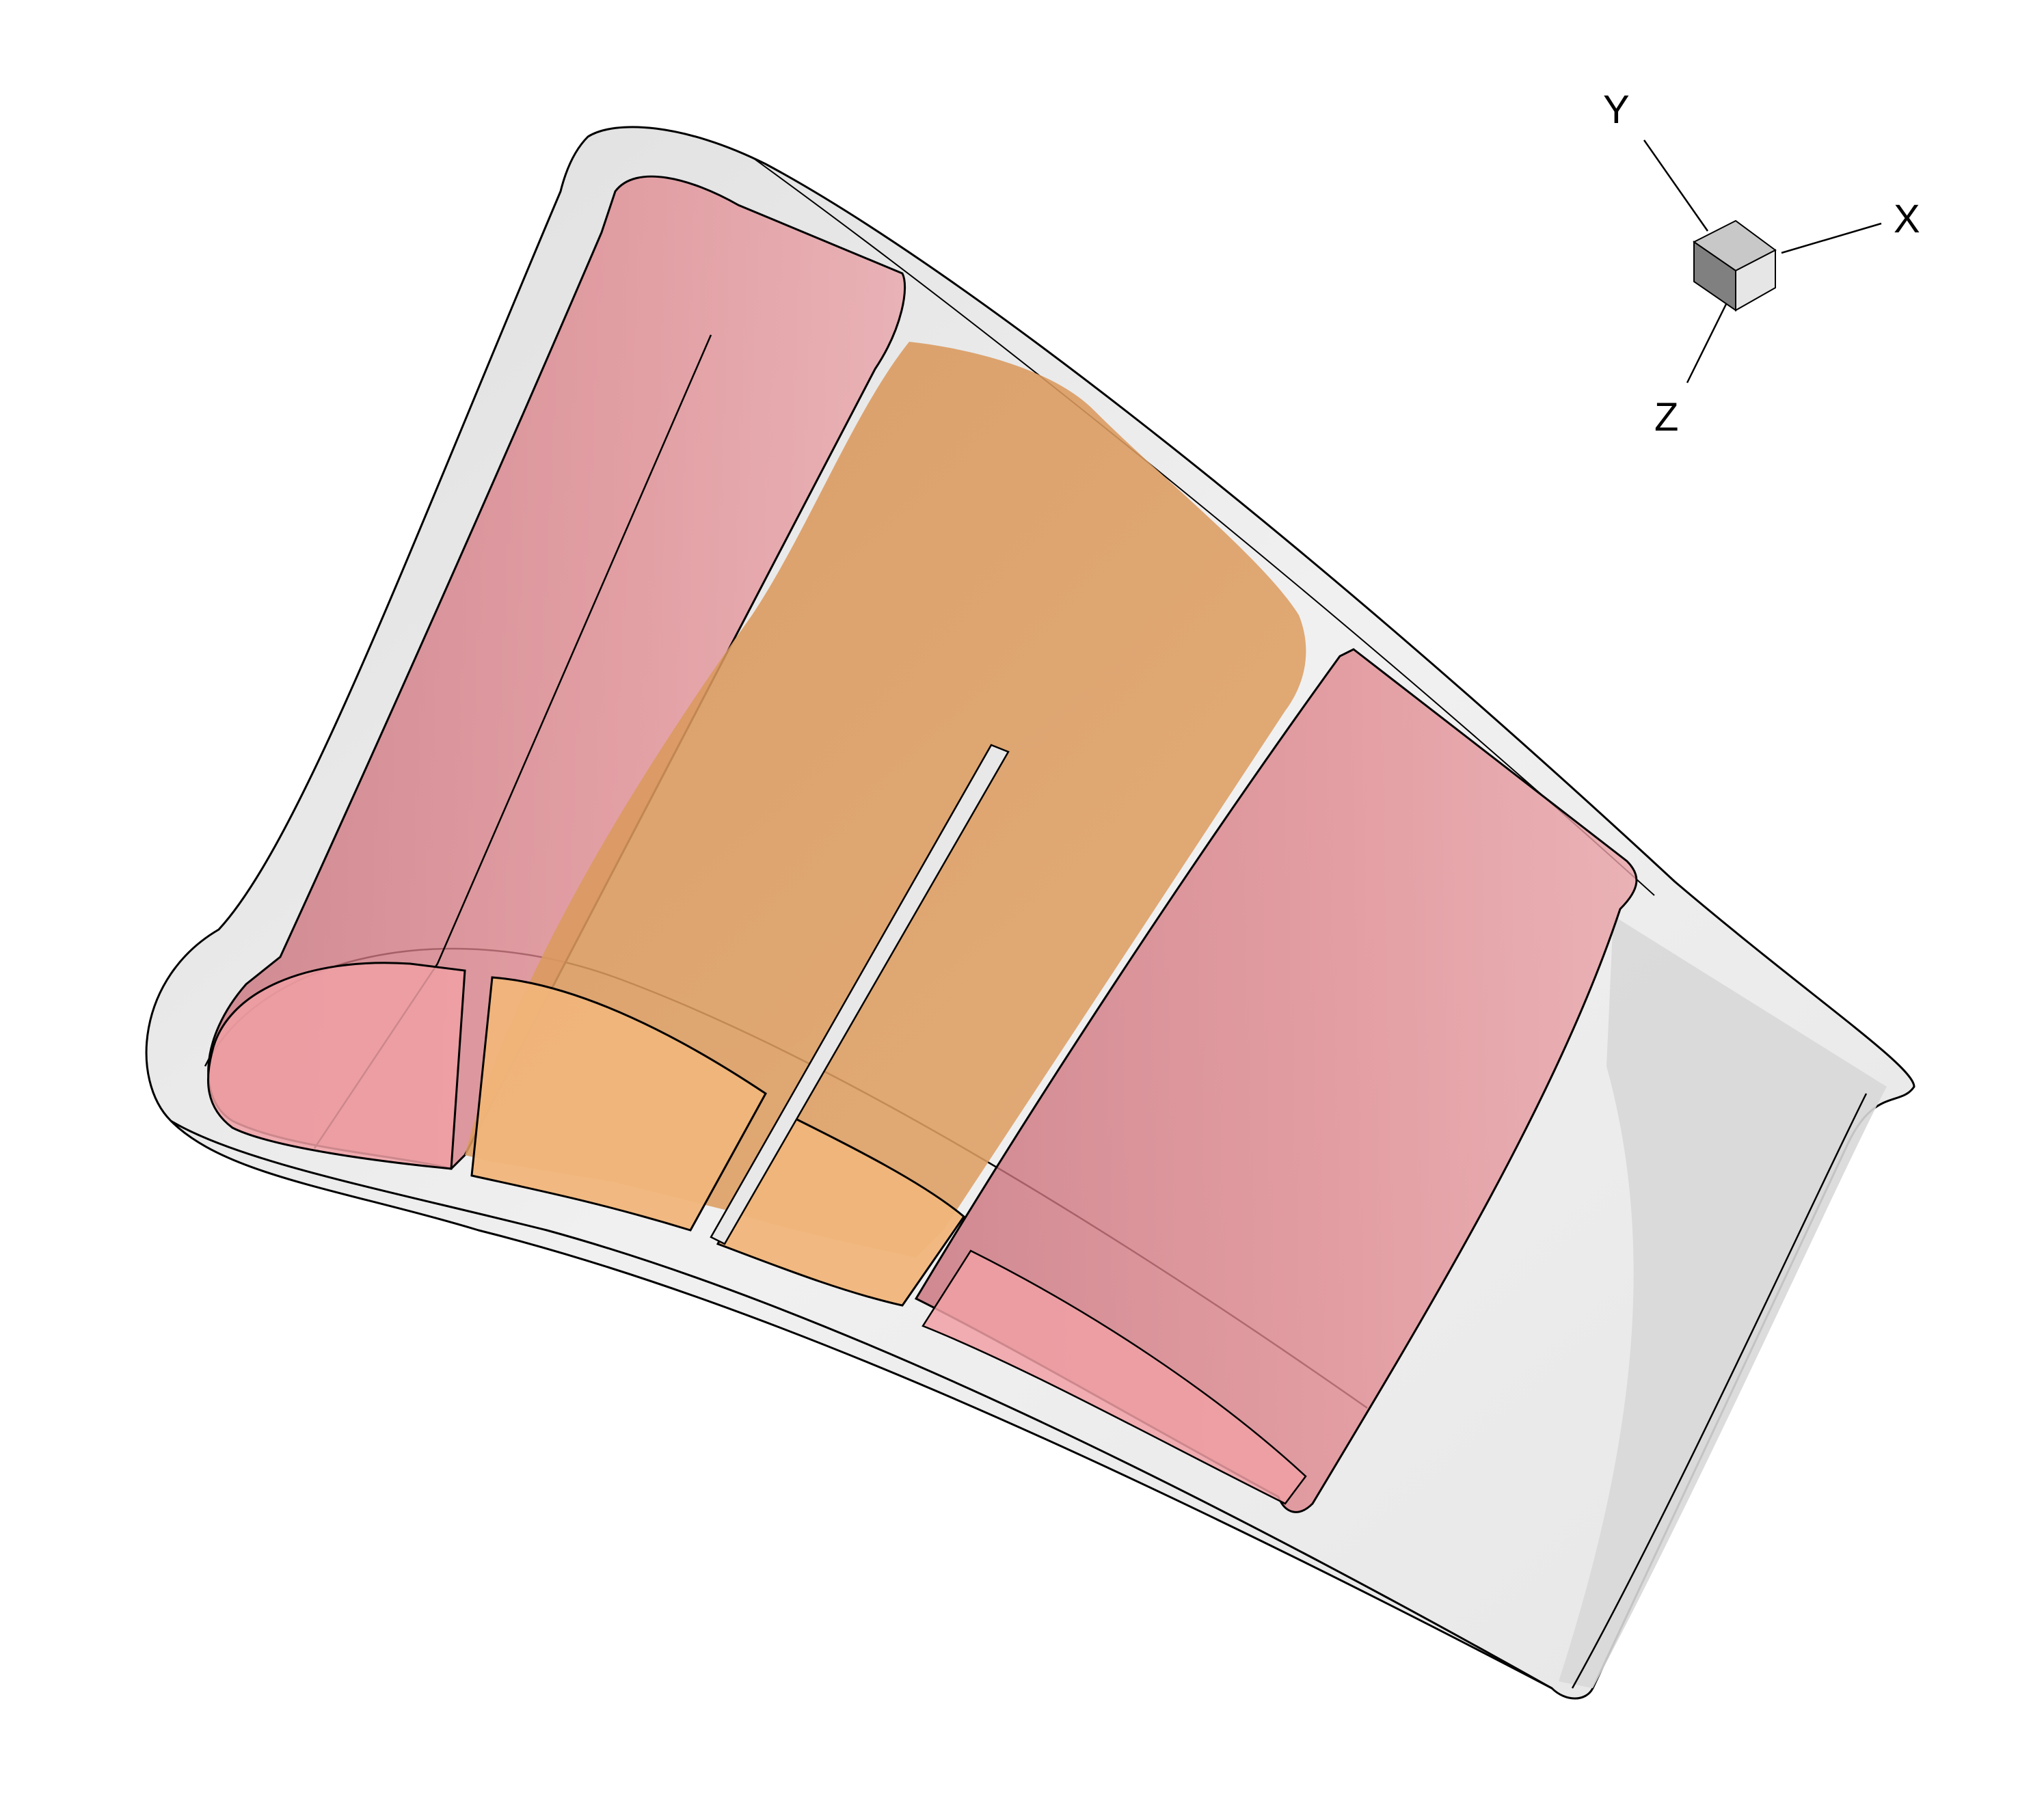 This screenshot has width=2044, height=1816. I want to click on x-axis-label: X, so click(1907, 219).